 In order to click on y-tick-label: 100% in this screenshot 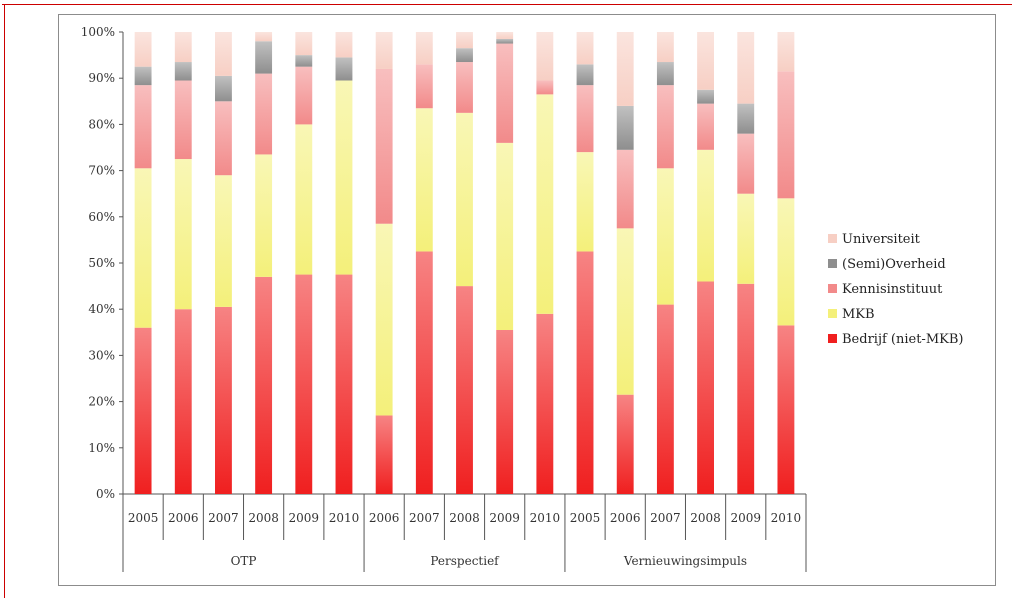, I will do `click(98, 32)`.